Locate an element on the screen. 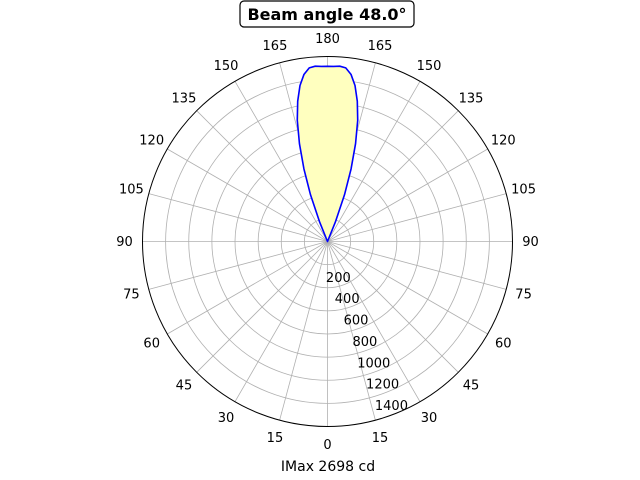 This screenshot has width=640, height=480. series-line is located at coordinates (327, 154).